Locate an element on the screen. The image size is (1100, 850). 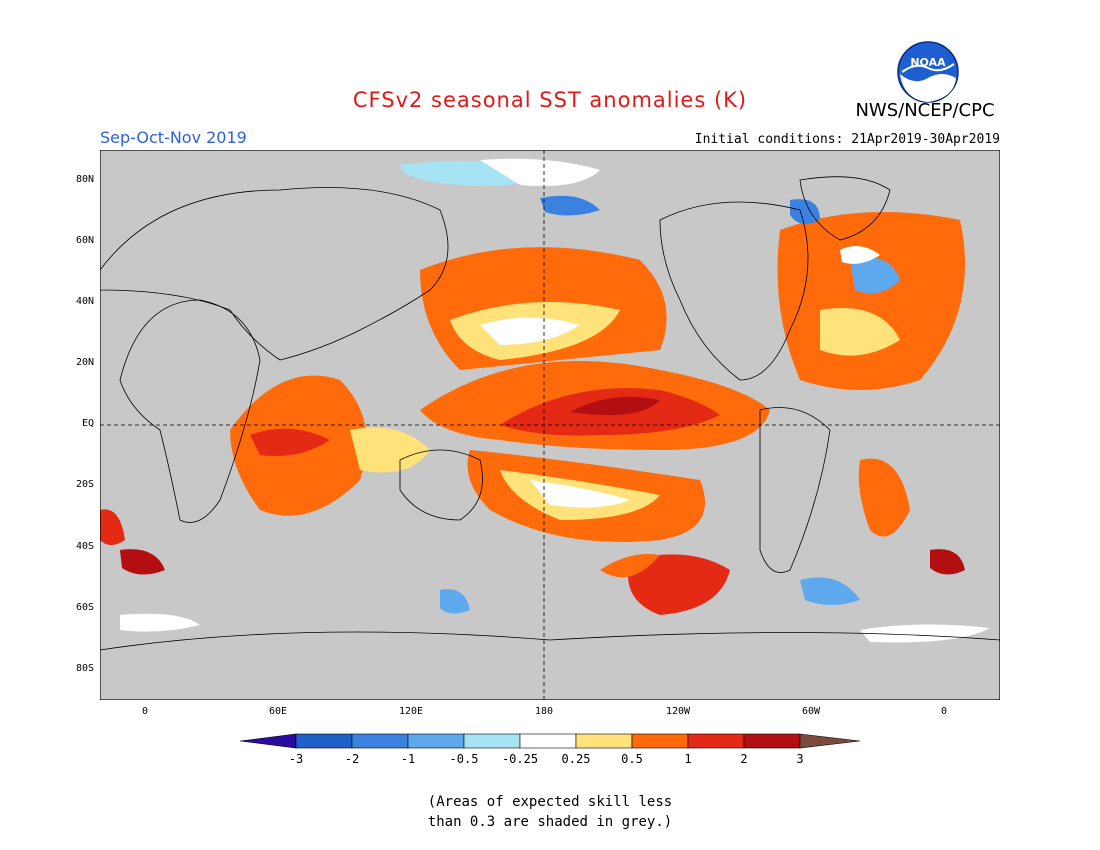
lat-label-20s: 20S is located at coordinates (84, 484).